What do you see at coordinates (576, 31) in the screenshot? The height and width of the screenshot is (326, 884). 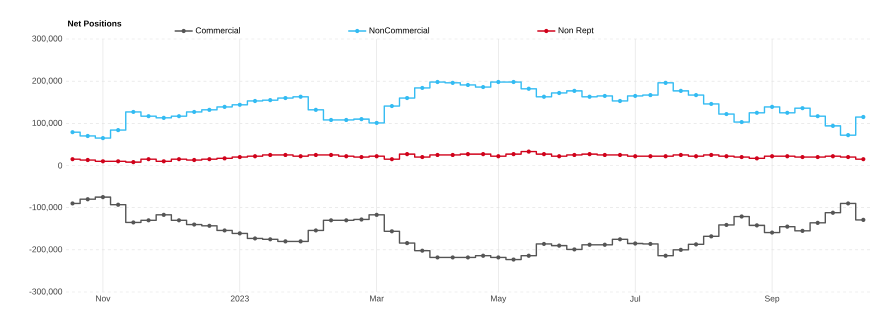 I see `legend-label: Non Rept` at bounding box center [576, 31].